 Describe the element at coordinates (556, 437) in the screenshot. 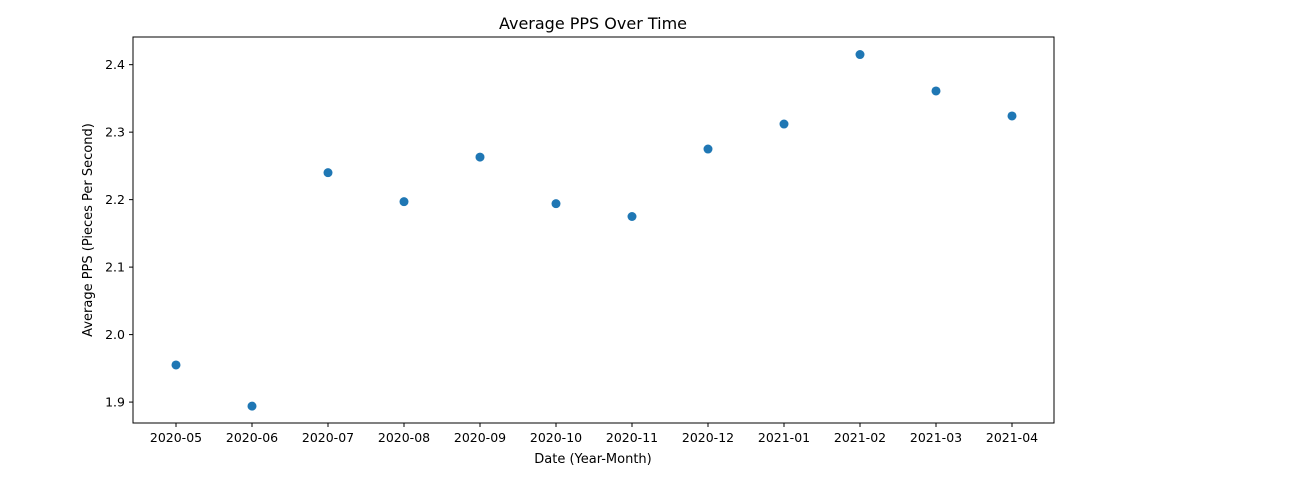

I see `x-tick-label: 2020-10` at that location.